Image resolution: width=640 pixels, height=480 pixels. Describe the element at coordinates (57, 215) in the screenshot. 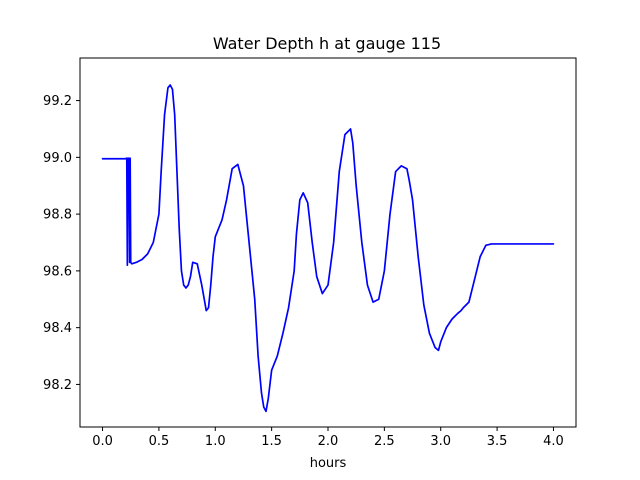

I see `y-tick-label: 98.8` at that location.